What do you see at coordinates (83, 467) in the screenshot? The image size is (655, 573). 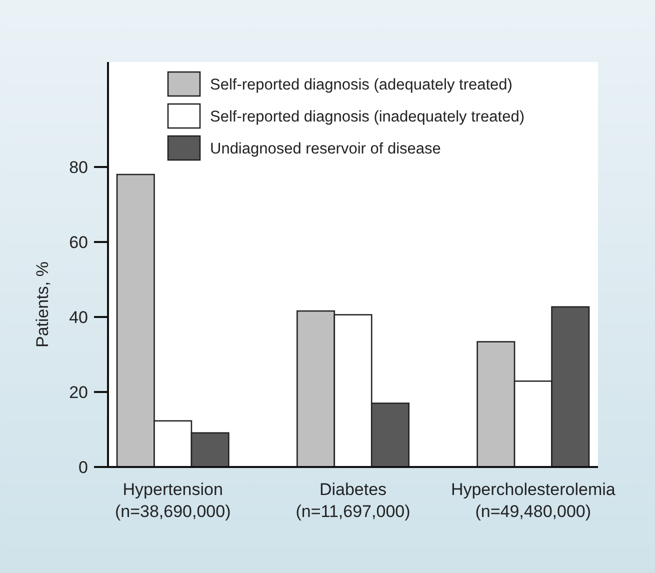 I see `y-tick-label: 0` at bounding box center [83, 467].